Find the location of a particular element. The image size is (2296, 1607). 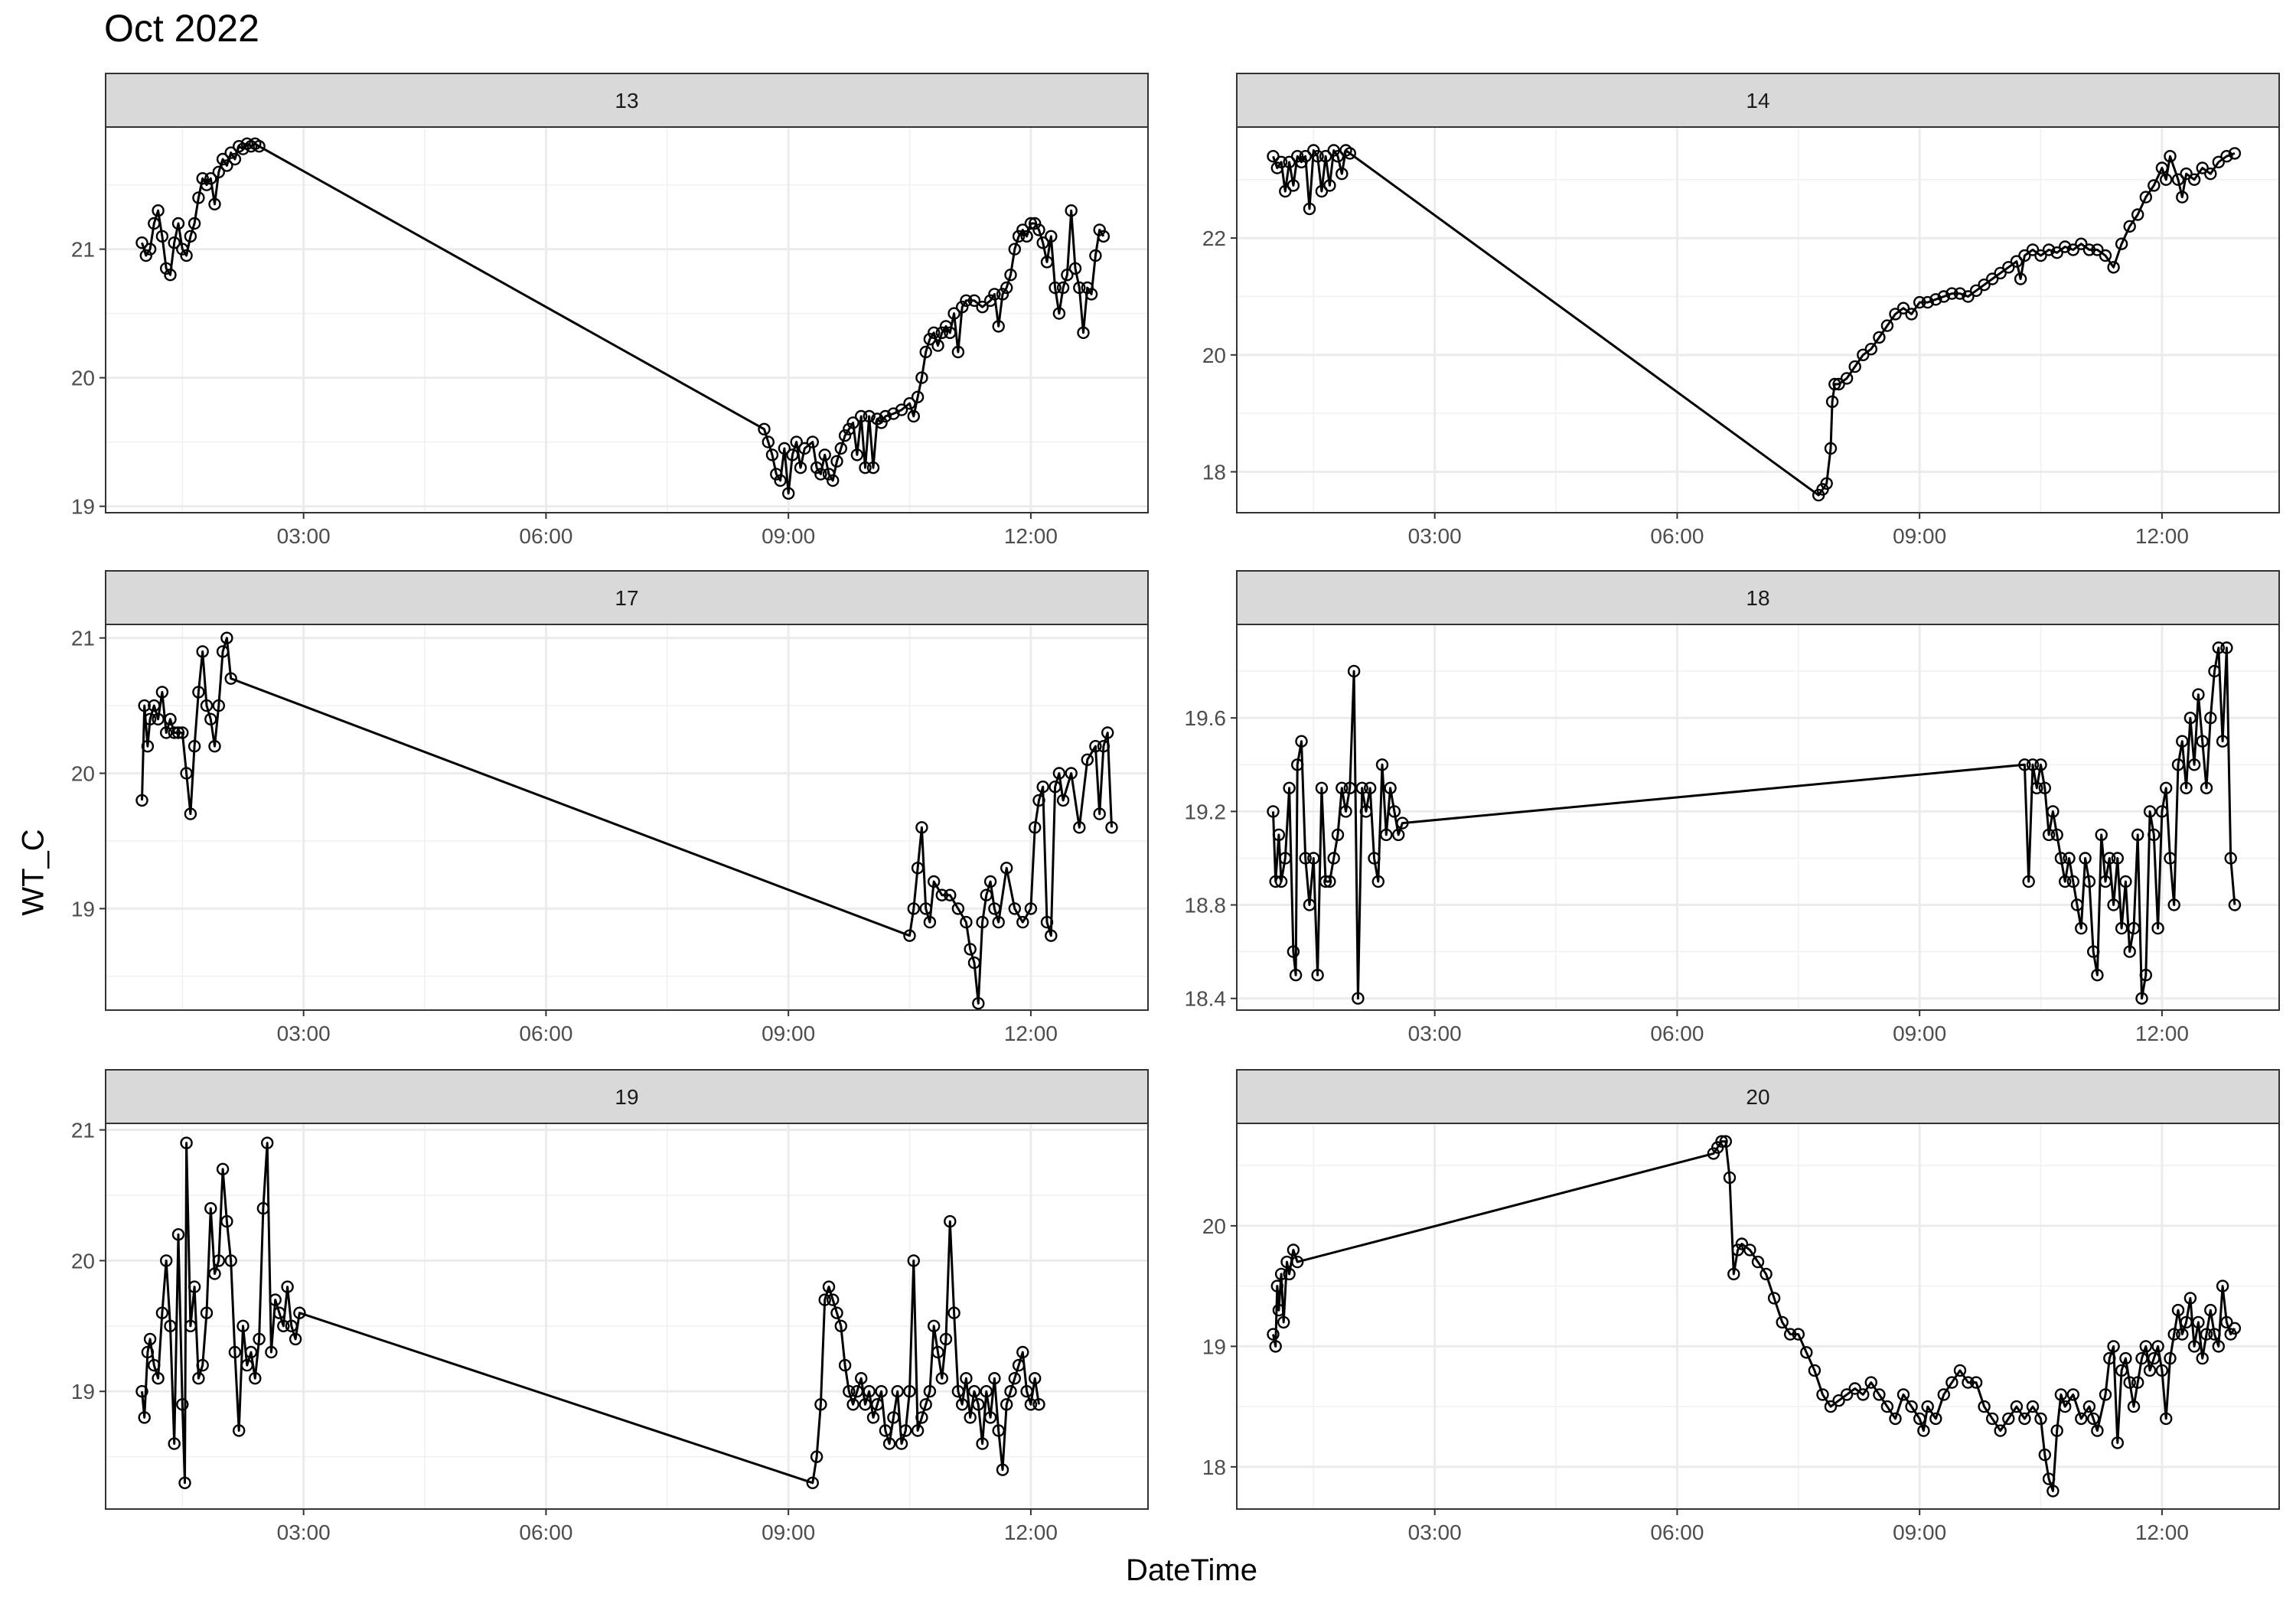

plot-area is located at coordinates (627, 1316).